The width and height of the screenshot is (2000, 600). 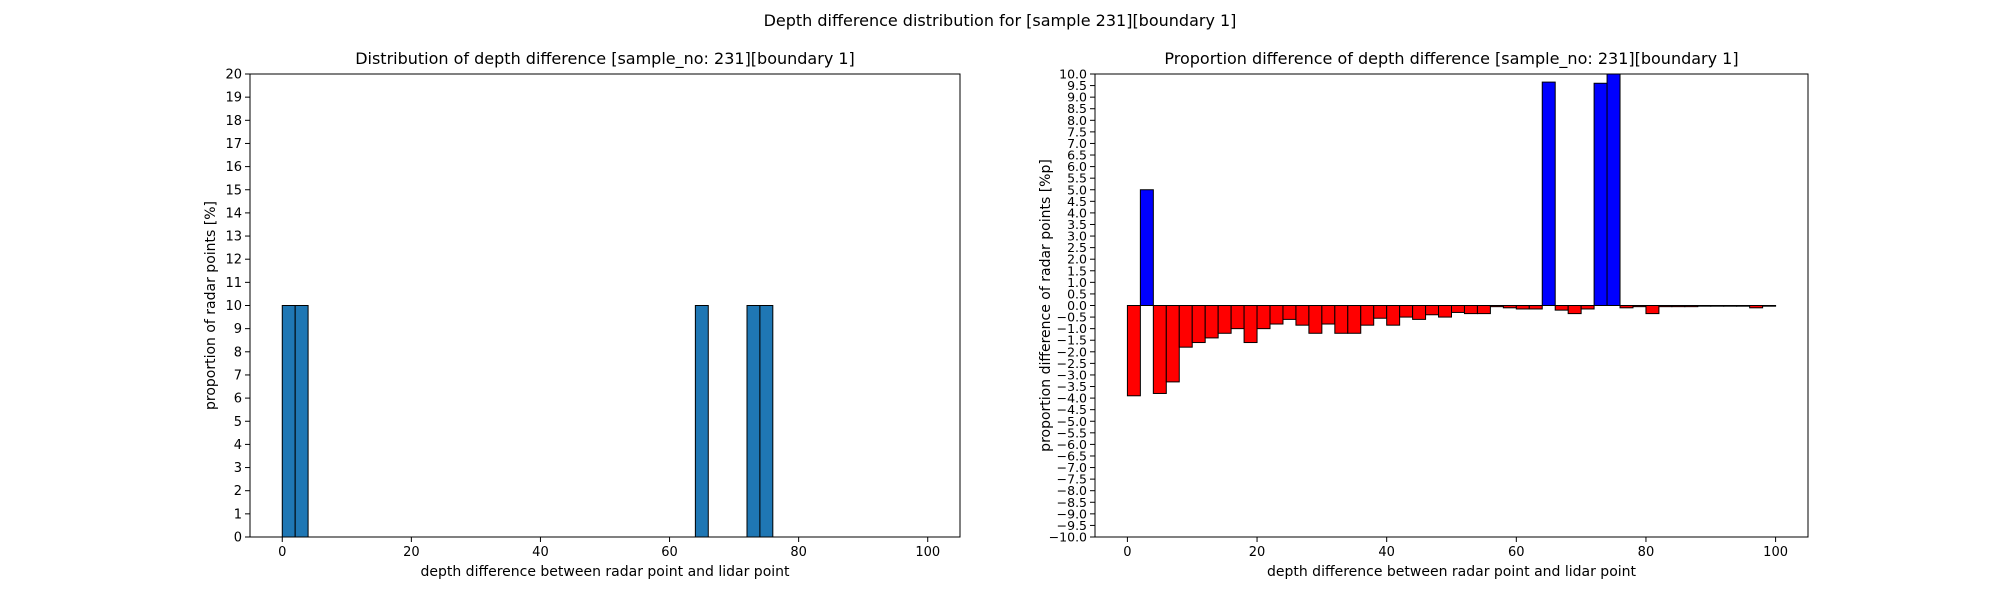 What do you see at coordinates (1077, 178) in the screenshot?
I see `y-tick-label: 5.5` at bounding box center [1077, 178].